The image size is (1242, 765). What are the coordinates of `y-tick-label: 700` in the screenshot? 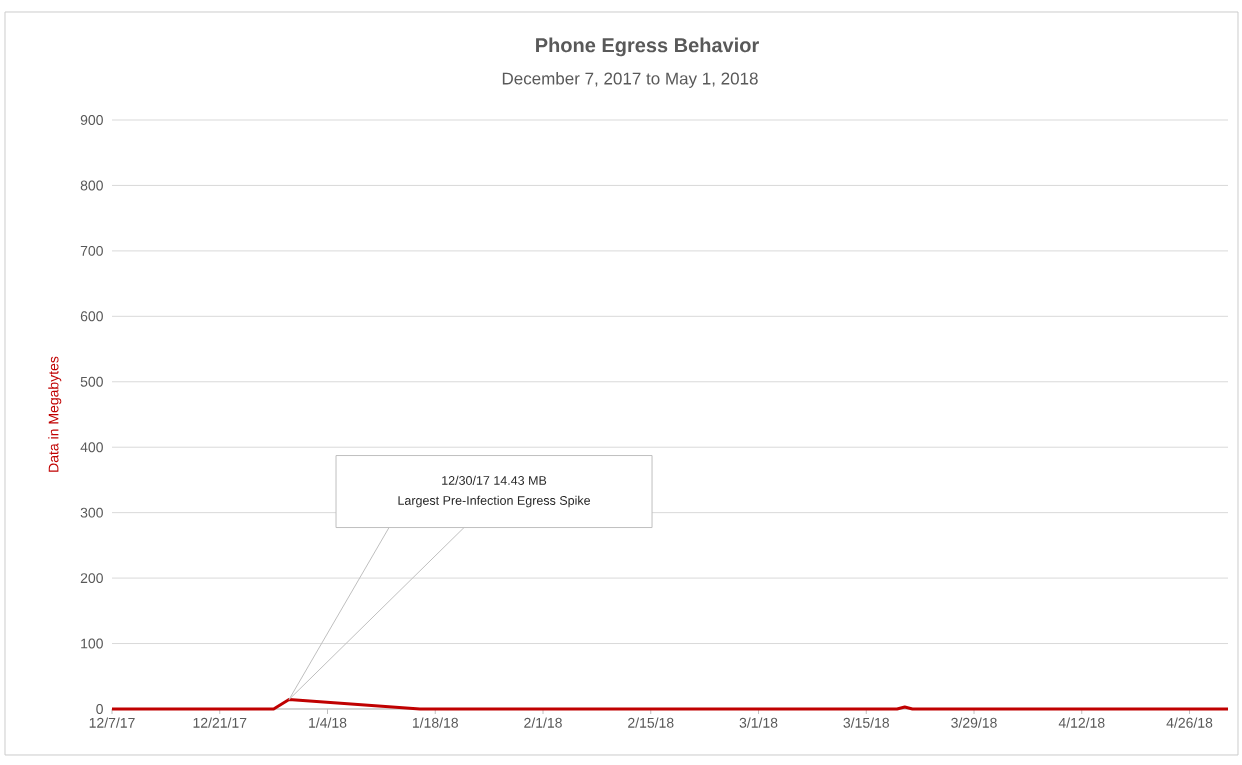 It's located at (91, 250).